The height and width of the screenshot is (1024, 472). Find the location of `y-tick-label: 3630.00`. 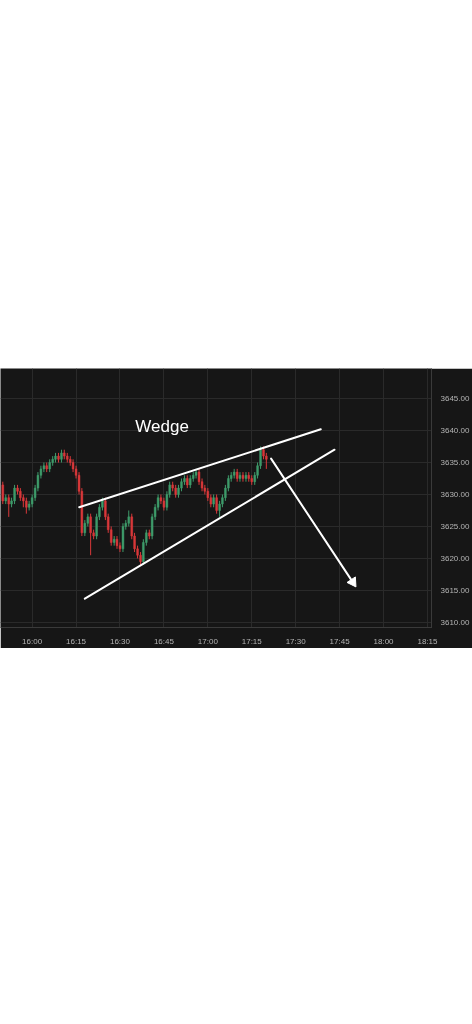

y-tick-label: 3630.00 is located at coordinates (455, 494).